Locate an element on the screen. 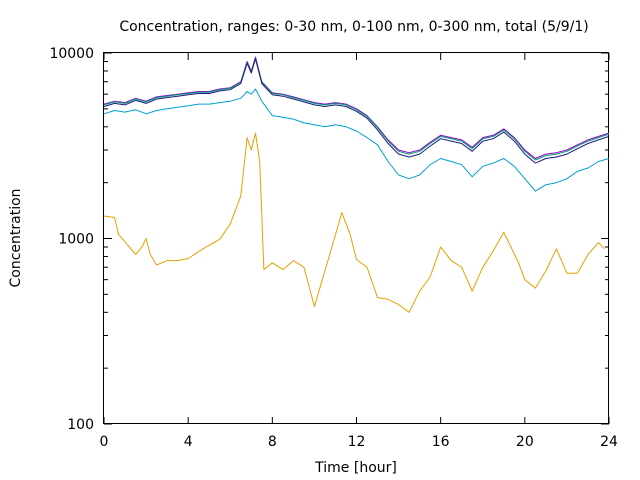 This screenshot has height=480, width=640. x-tick-label: 8 is located at coordinates (272, 442).